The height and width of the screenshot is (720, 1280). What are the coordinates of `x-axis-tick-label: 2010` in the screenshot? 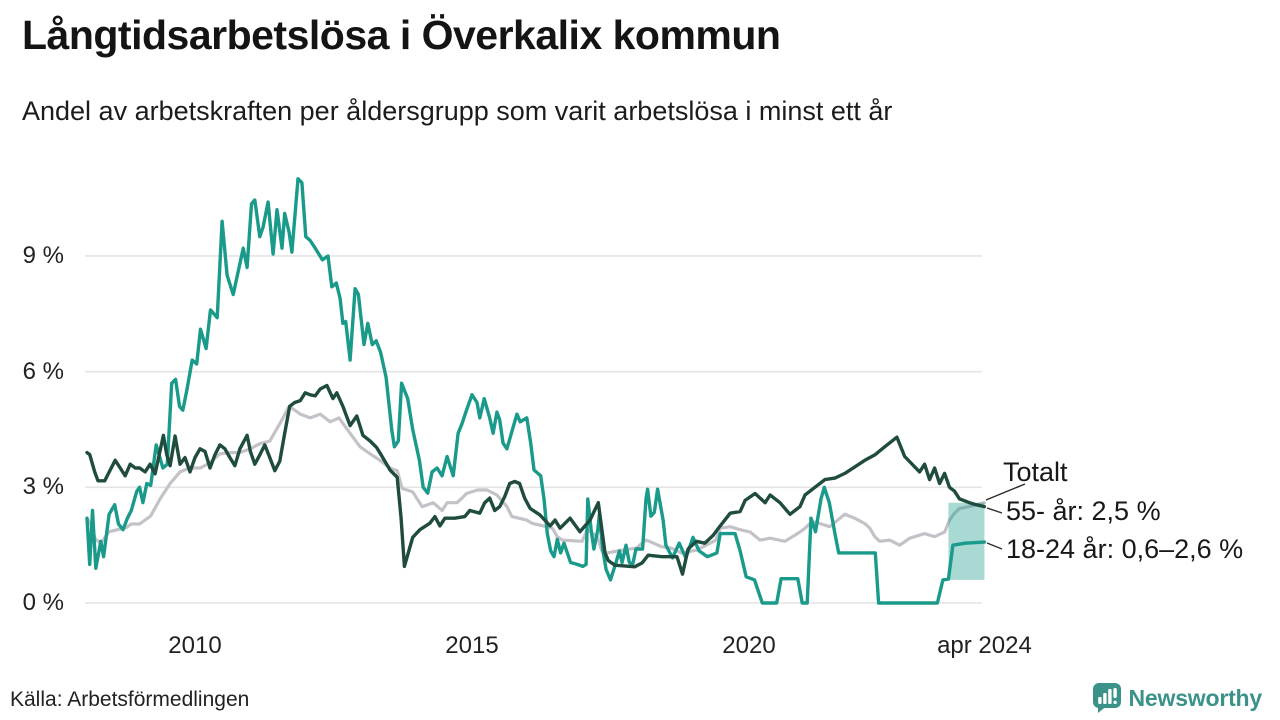 It's located at (195, 645).